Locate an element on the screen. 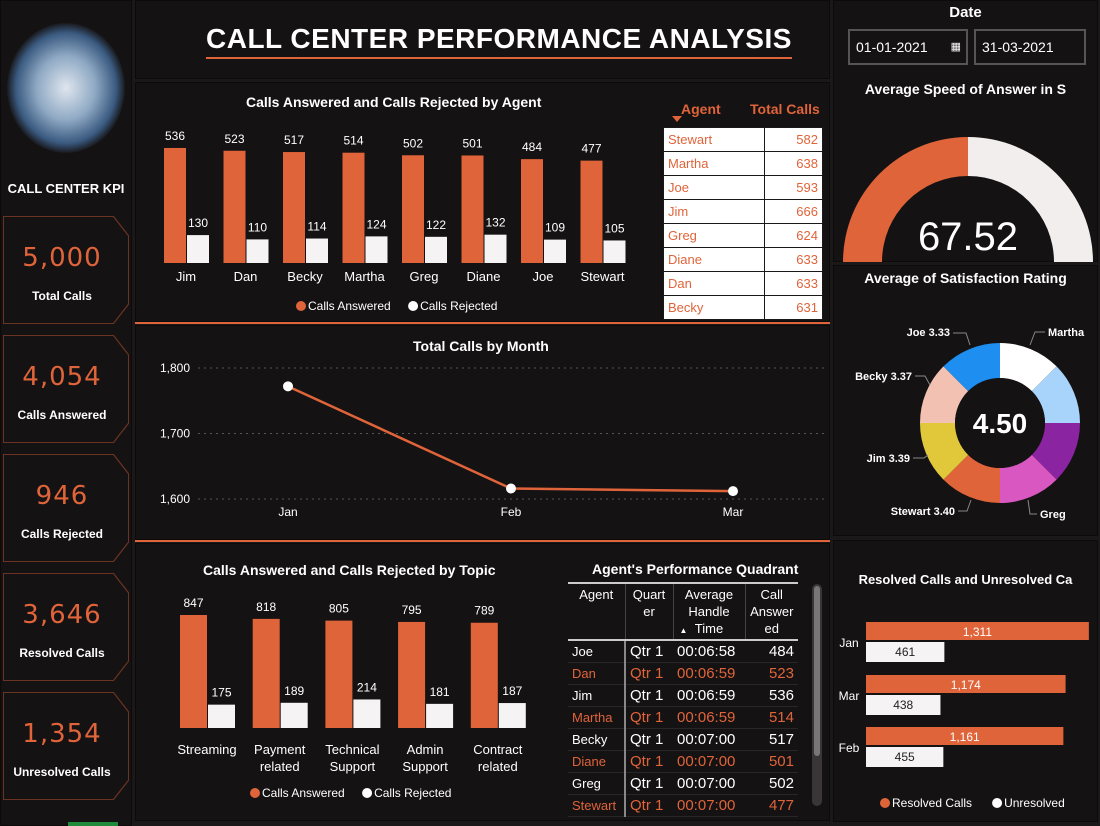  category-label: Stewart is located at coordinates (602, 276).